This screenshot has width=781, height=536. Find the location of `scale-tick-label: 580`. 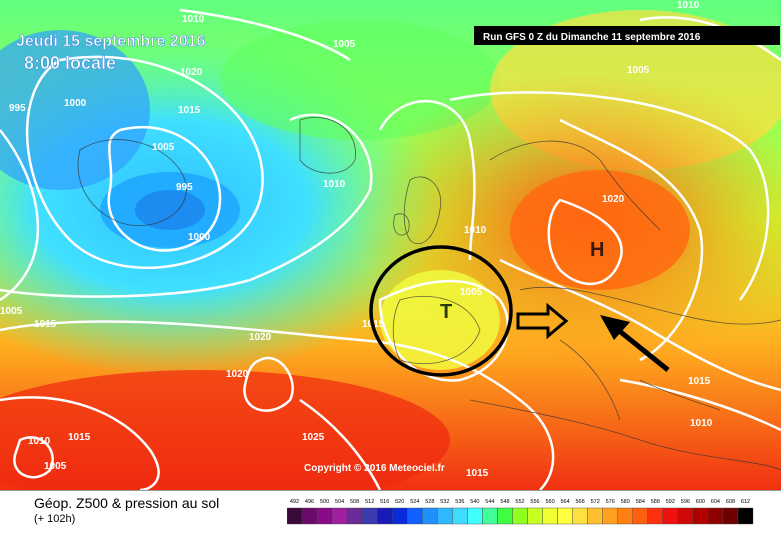

scale-tick-label: 580 is located at coordinates (625, 502).